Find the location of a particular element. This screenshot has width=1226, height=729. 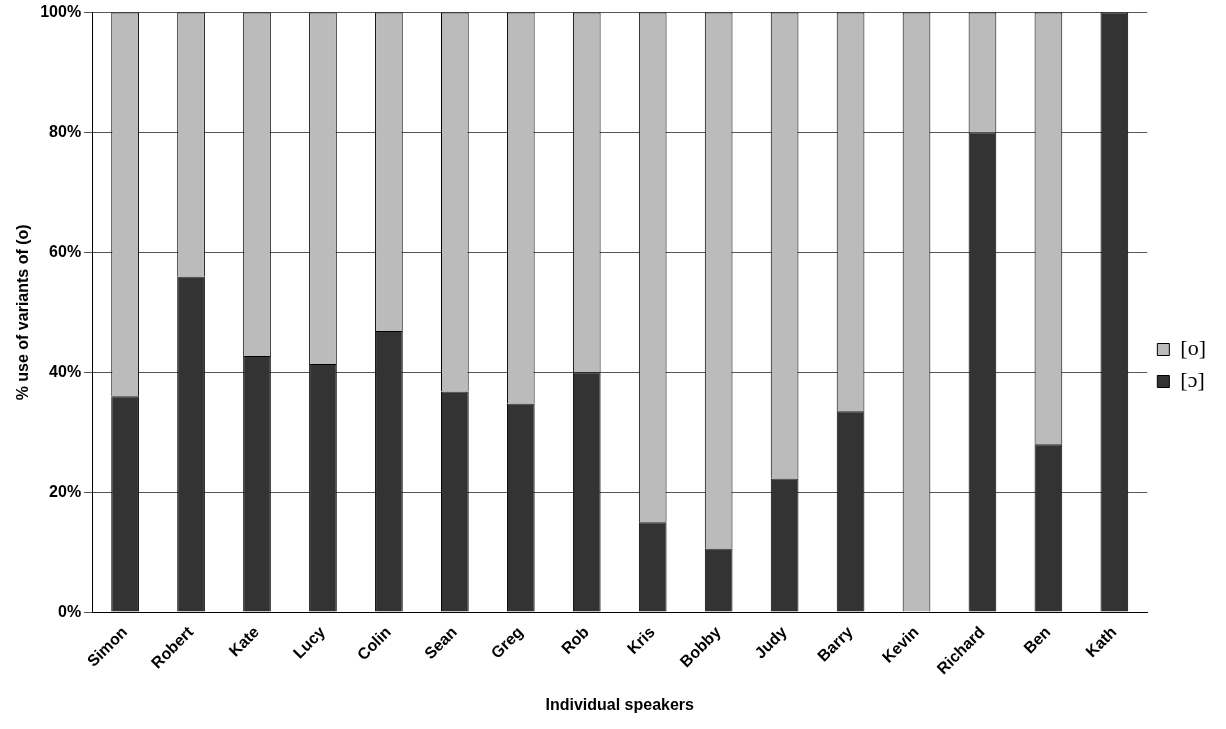

legend-label: [o] is located at coordinates (1193, 348).